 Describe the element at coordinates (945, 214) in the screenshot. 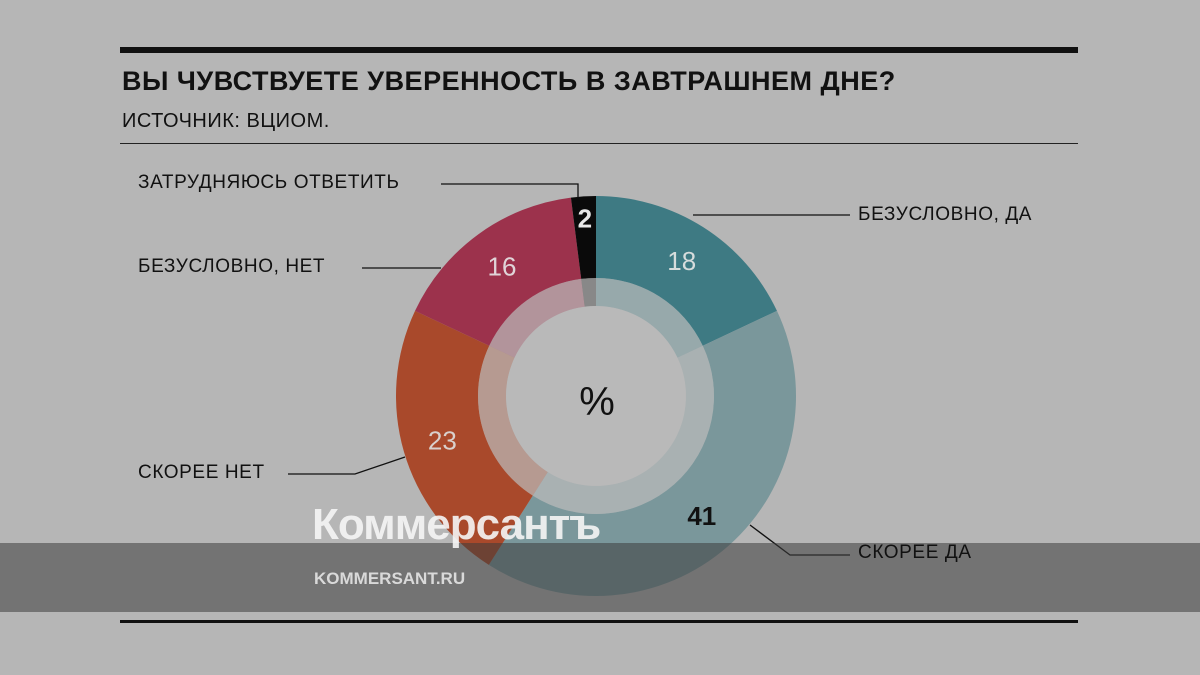

I see `slice-label-definitely-yes: БЕЗУСЛОВНО, ДА` at that location.